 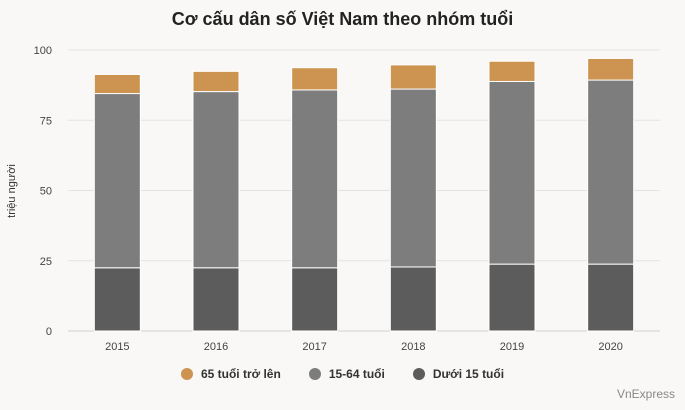 What do you see at coordinates (216, 347) in the screenshot?
I see `x-tick-label: 2016` at bounding box center [216, 347].